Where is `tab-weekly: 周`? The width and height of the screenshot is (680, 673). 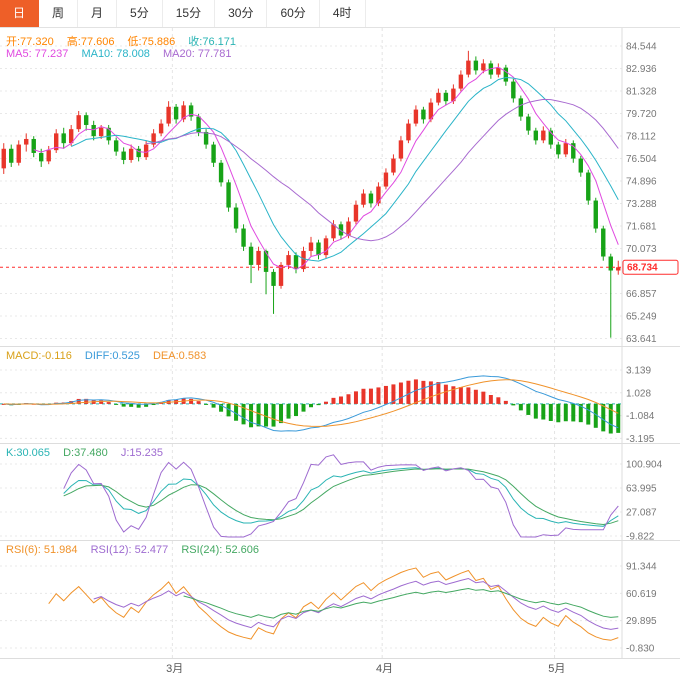
tab-weekly: 周 is located at coordinates (59, 13).